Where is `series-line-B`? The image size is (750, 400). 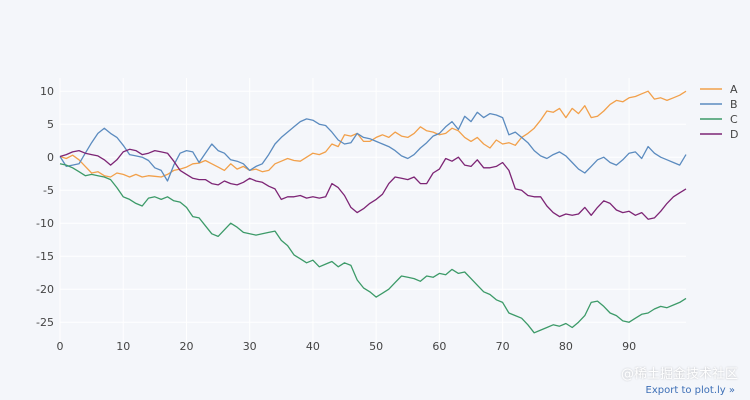
series-line-B is located at coordinates (373, 146).